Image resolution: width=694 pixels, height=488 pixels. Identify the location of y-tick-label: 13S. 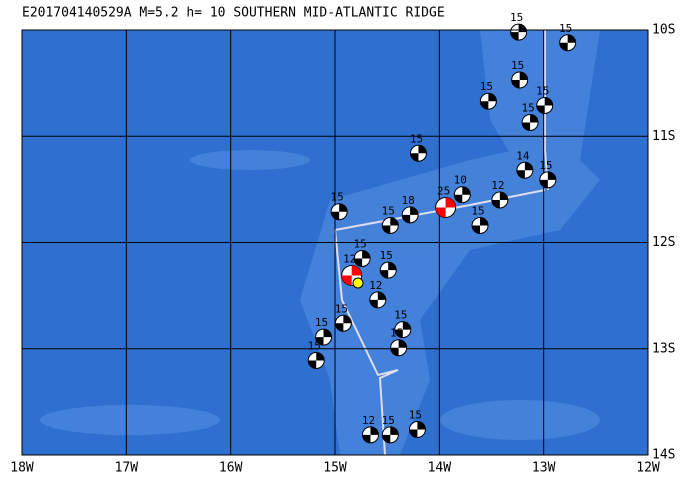
(663, 348).